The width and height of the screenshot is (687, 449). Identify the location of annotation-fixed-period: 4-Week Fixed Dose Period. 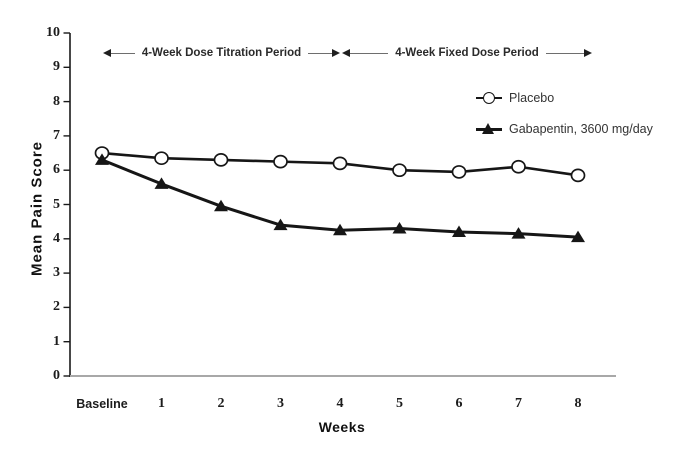
(467, 53).